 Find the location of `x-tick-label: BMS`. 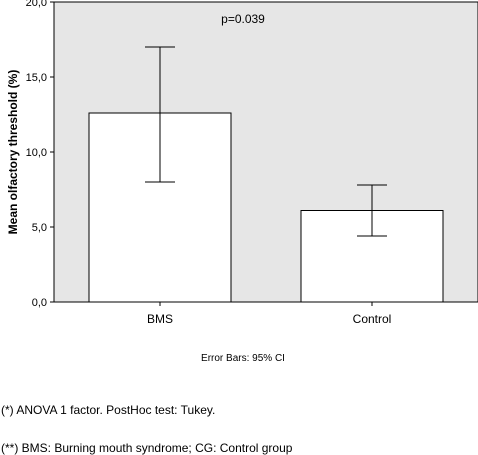

x-tick-label: BMS is located at coordinates (160, 319).